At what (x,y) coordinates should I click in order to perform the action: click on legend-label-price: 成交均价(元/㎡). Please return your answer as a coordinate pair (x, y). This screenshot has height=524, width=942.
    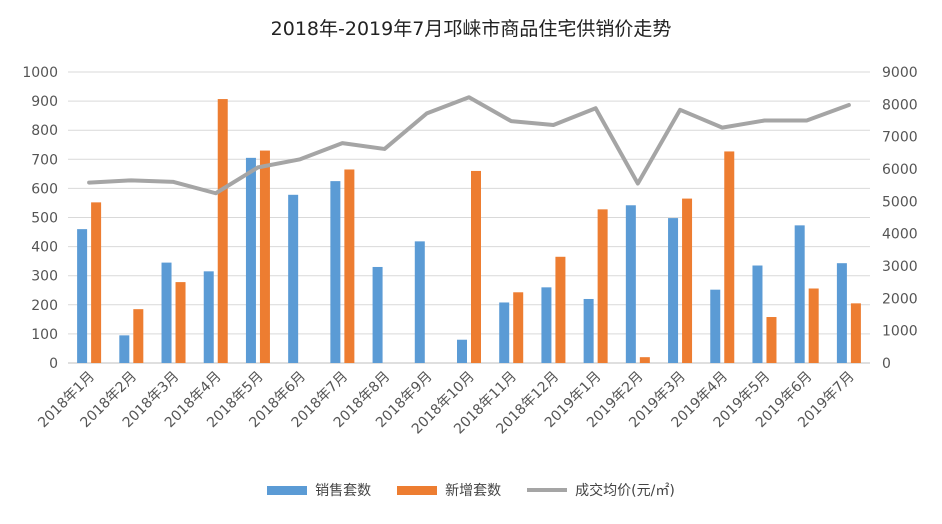
    Looking at the image, I should click on (625, 491).